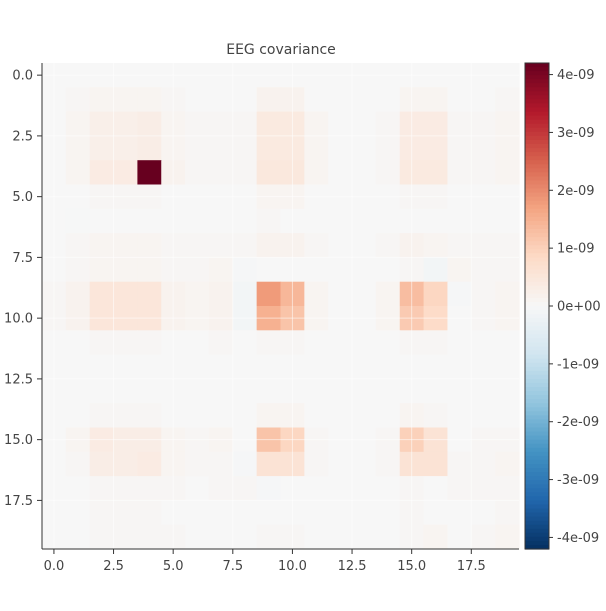 The image size is (606, 611). What do you see at coordinates (281, 50) in the screenshot?
I see `chart-title: EEG covariance` at bounding box center [281, 50].